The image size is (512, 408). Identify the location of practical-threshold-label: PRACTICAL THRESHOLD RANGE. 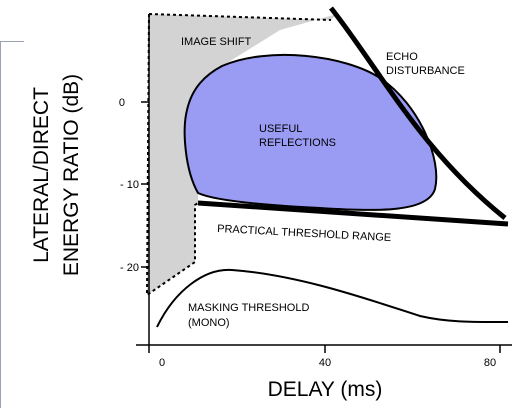
(304, 233).